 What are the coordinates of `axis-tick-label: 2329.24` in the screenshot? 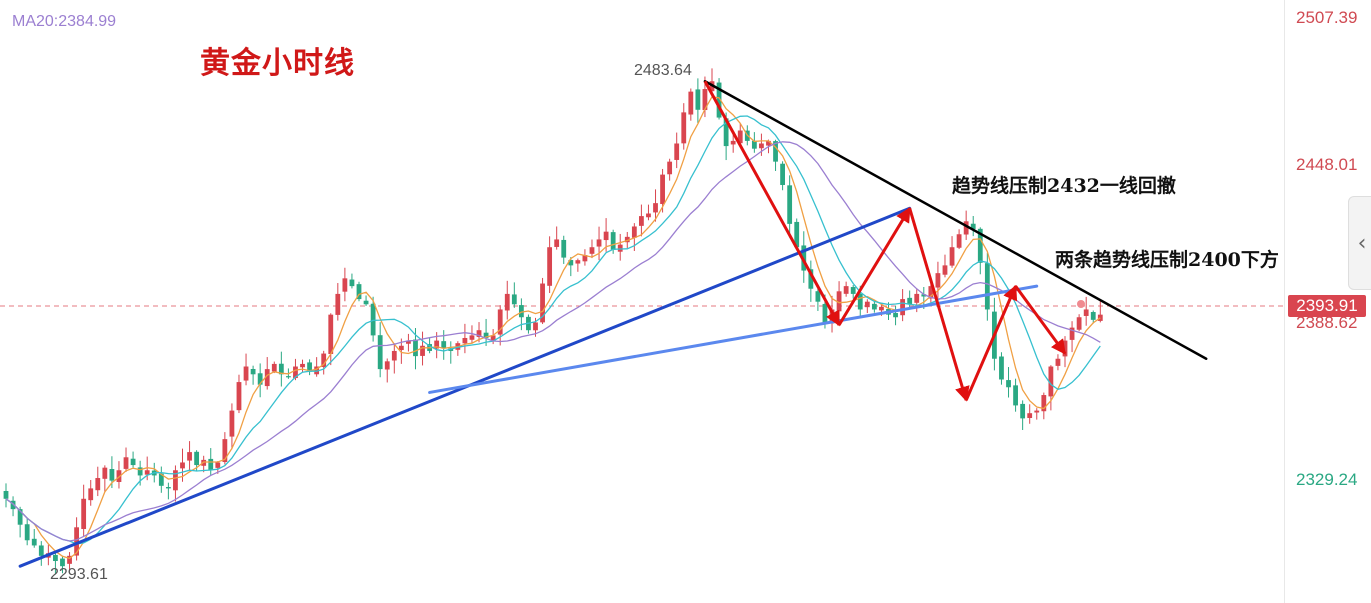 It's located at (1327, 479).